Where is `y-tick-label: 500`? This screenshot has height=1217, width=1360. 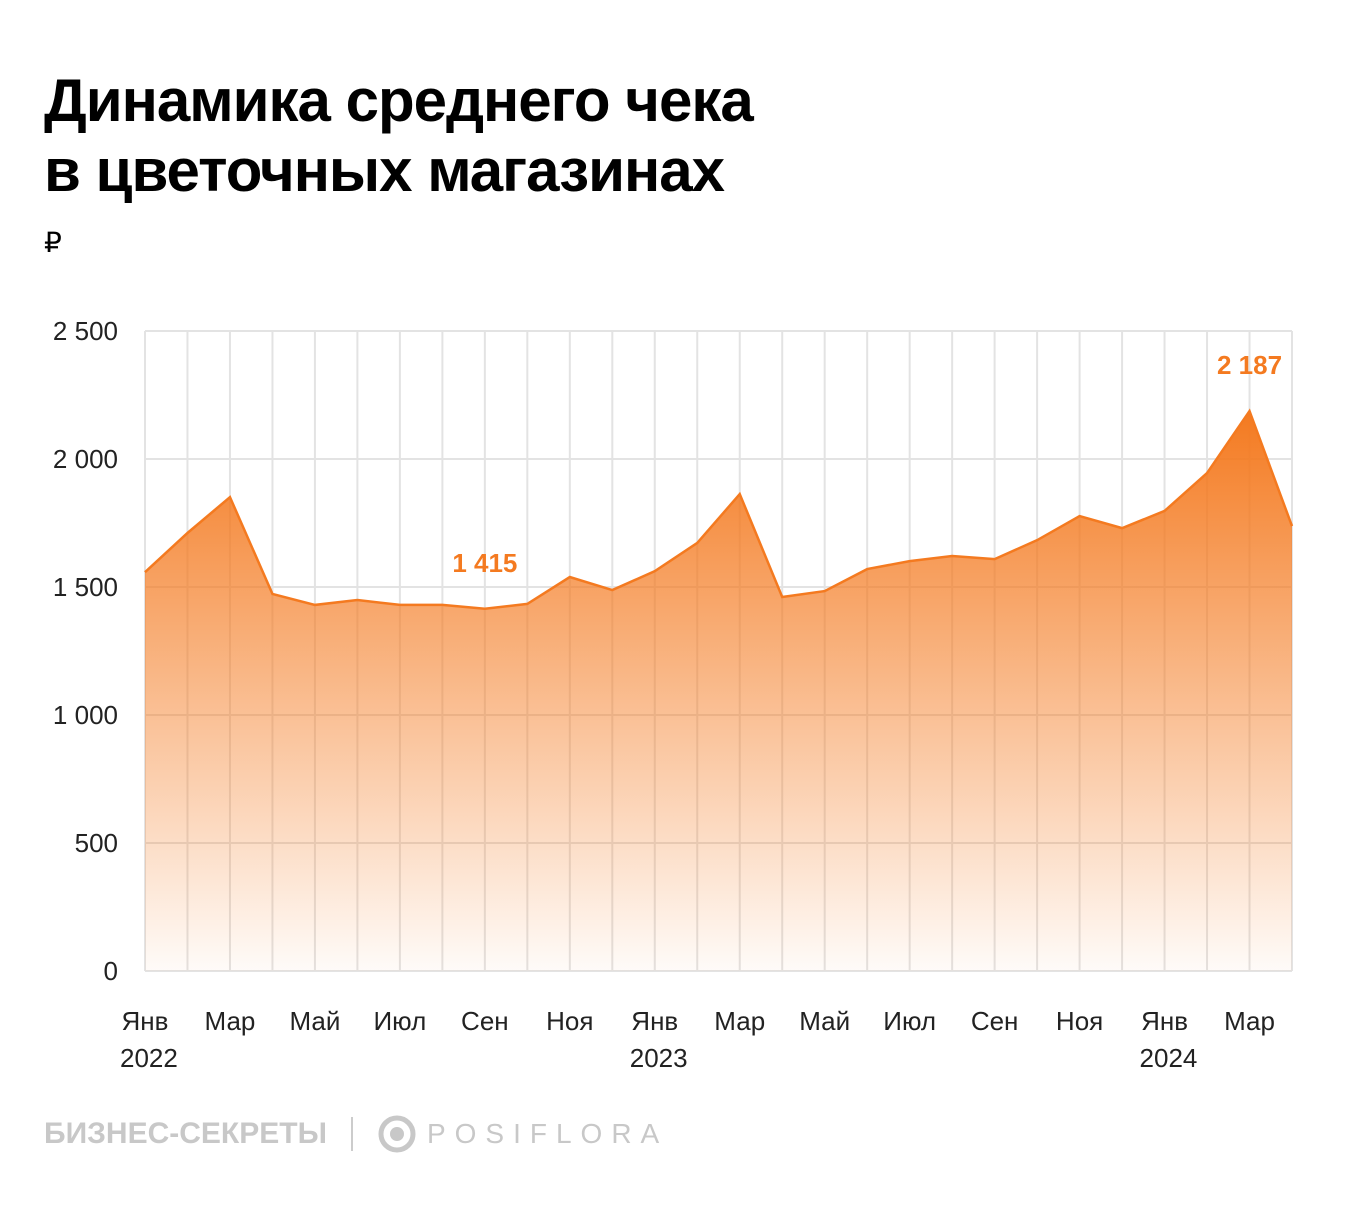 y-tick-label: 500 is located at coordinates (96, 843).